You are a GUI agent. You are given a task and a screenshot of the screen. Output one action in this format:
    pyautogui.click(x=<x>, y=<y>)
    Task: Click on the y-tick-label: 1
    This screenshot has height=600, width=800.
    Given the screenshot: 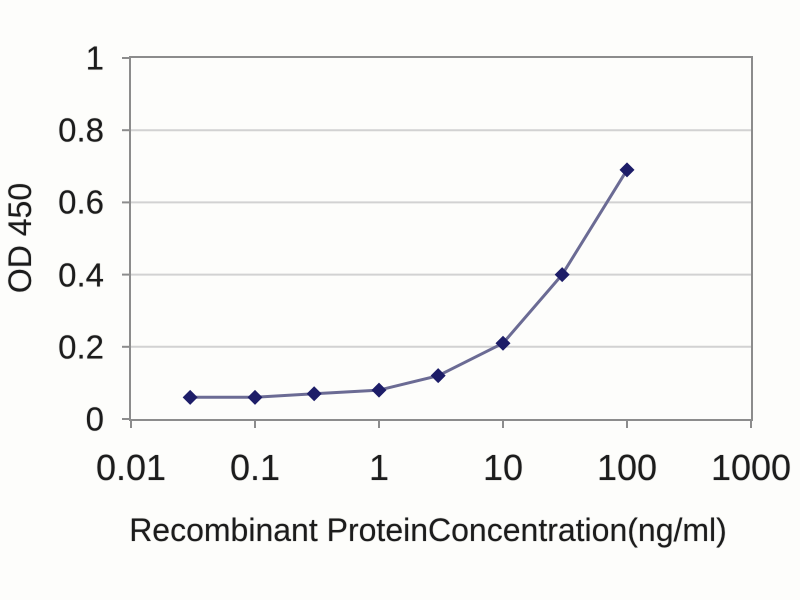 What is the action you would take?
    pyautogui.click(x=94, y=58)
    